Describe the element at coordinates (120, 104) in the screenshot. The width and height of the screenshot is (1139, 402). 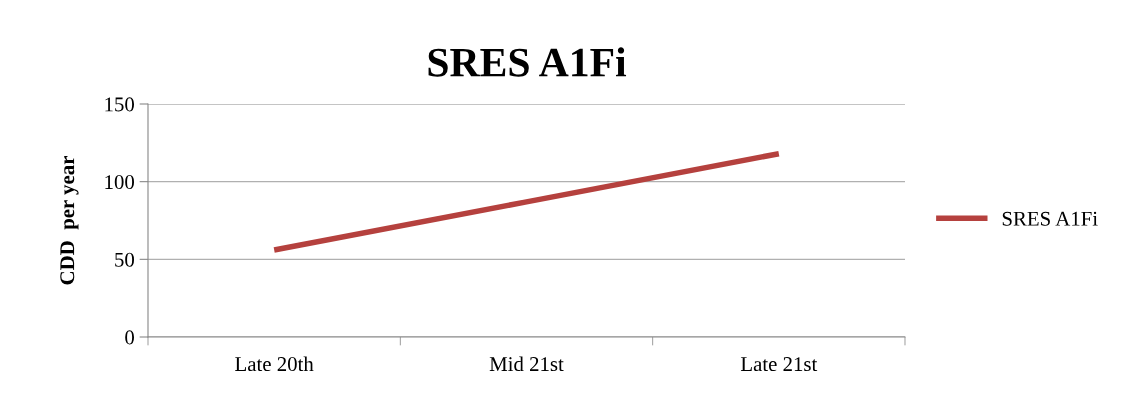
I see `y-tick-label: 150` at that location.